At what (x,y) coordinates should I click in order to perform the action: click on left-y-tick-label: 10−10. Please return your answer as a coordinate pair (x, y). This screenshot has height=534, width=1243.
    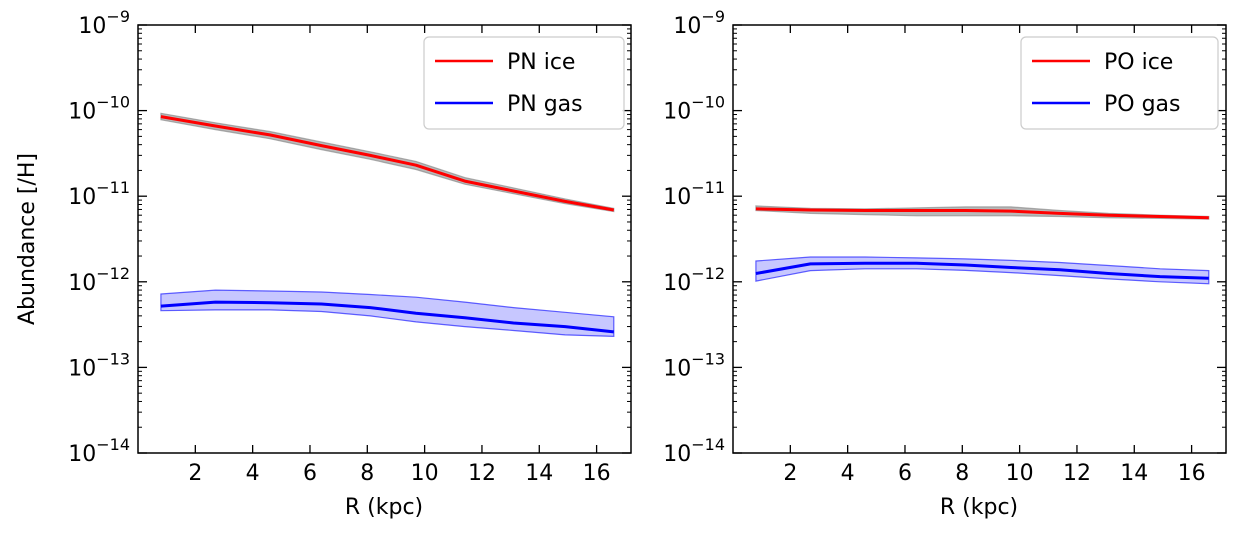
    Looking at the image, I should click on (99, 109).